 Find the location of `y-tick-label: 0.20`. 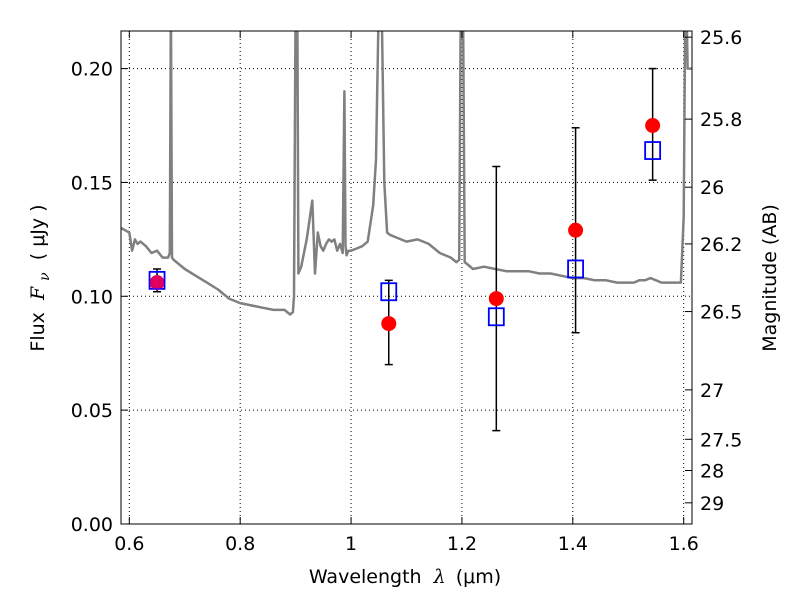

y-tick-label: 0.20 is located at coordinates (92, 70).